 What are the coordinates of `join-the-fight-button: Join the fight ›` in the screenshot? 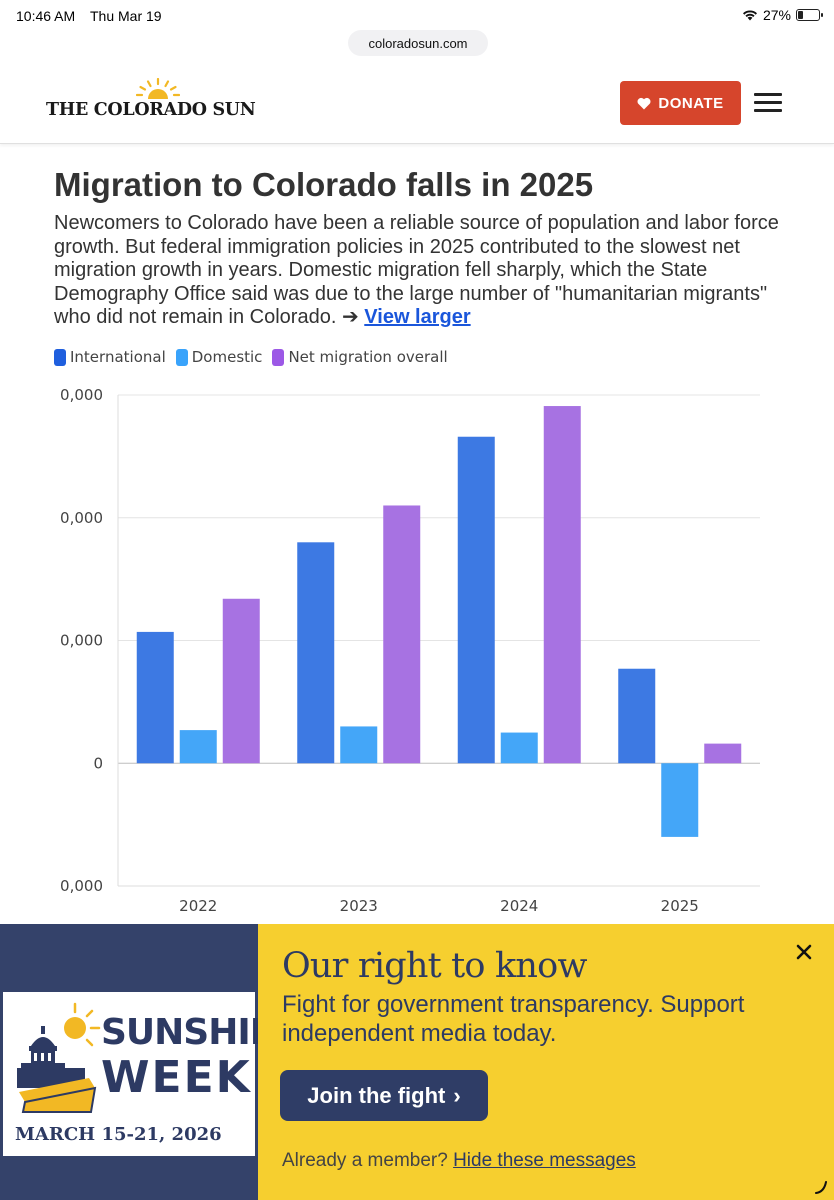 It's located at (384, 1095).